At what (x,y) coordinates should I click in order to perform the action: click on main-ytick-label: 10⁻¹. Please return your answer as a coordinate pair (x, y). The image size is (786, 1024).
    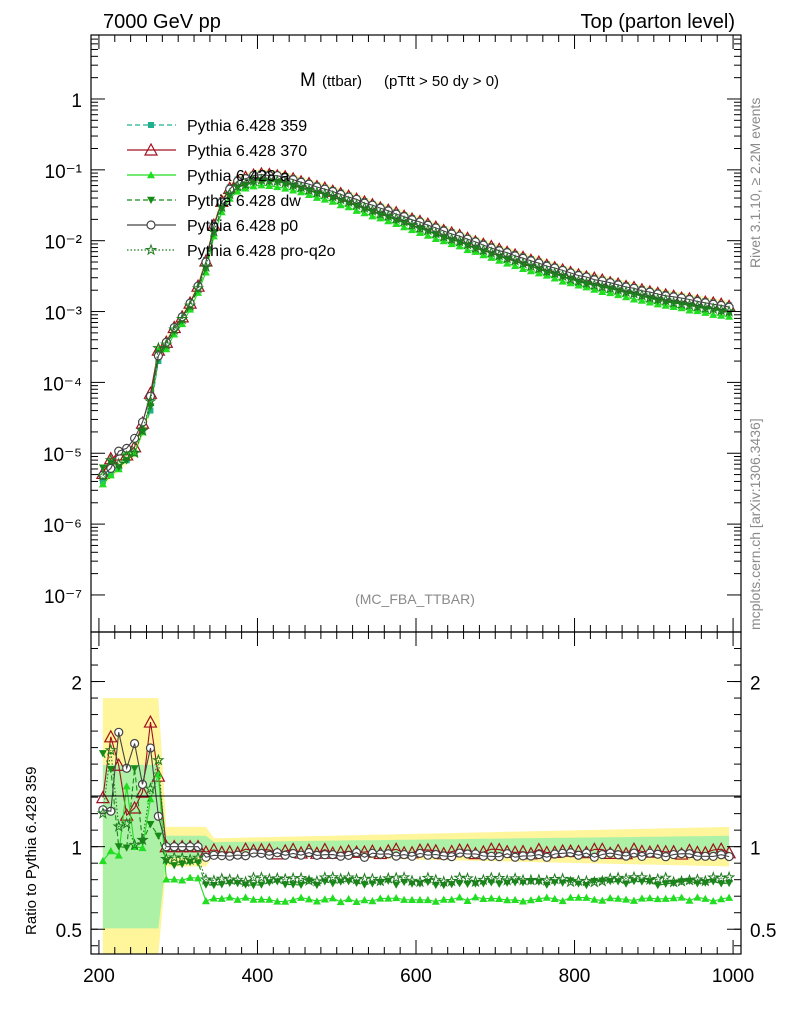
    Looking at the image, I should click on (64, 172).